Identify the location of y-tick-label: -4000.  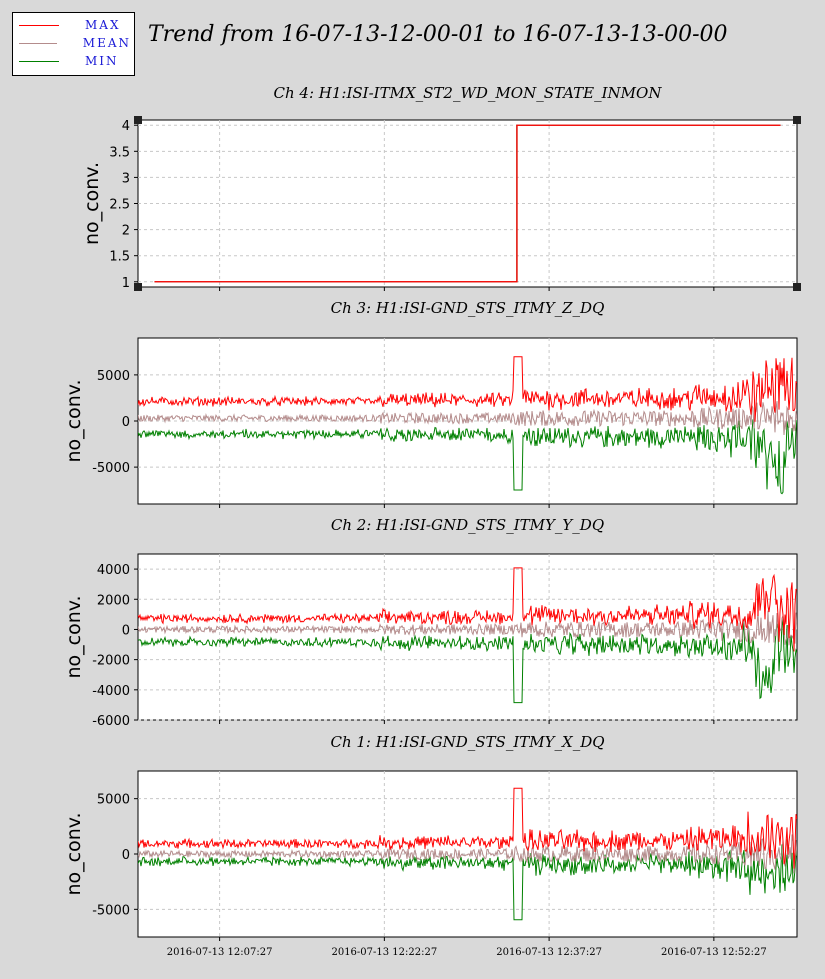
(111, 691).